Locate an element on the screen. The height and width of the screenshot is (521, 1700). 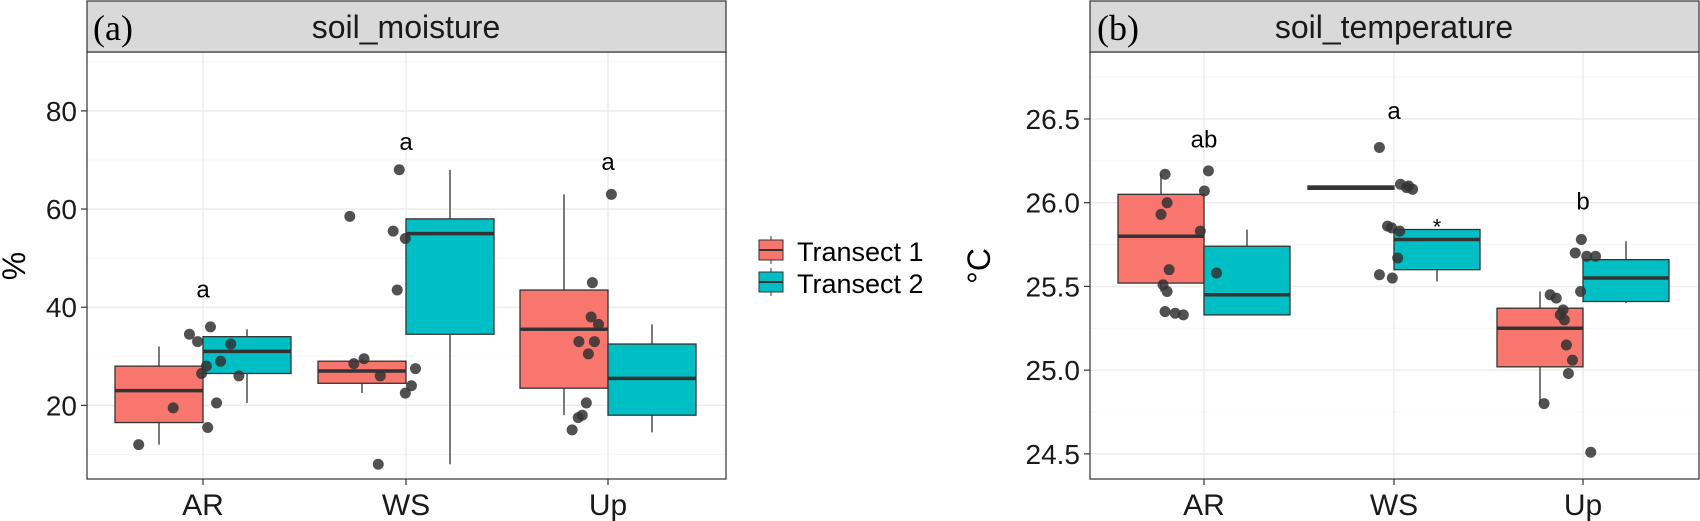
panel-b-y-ticks: 24.5 25.0 25.5 26.0 26.5 is located at coordinates (1058, 287).